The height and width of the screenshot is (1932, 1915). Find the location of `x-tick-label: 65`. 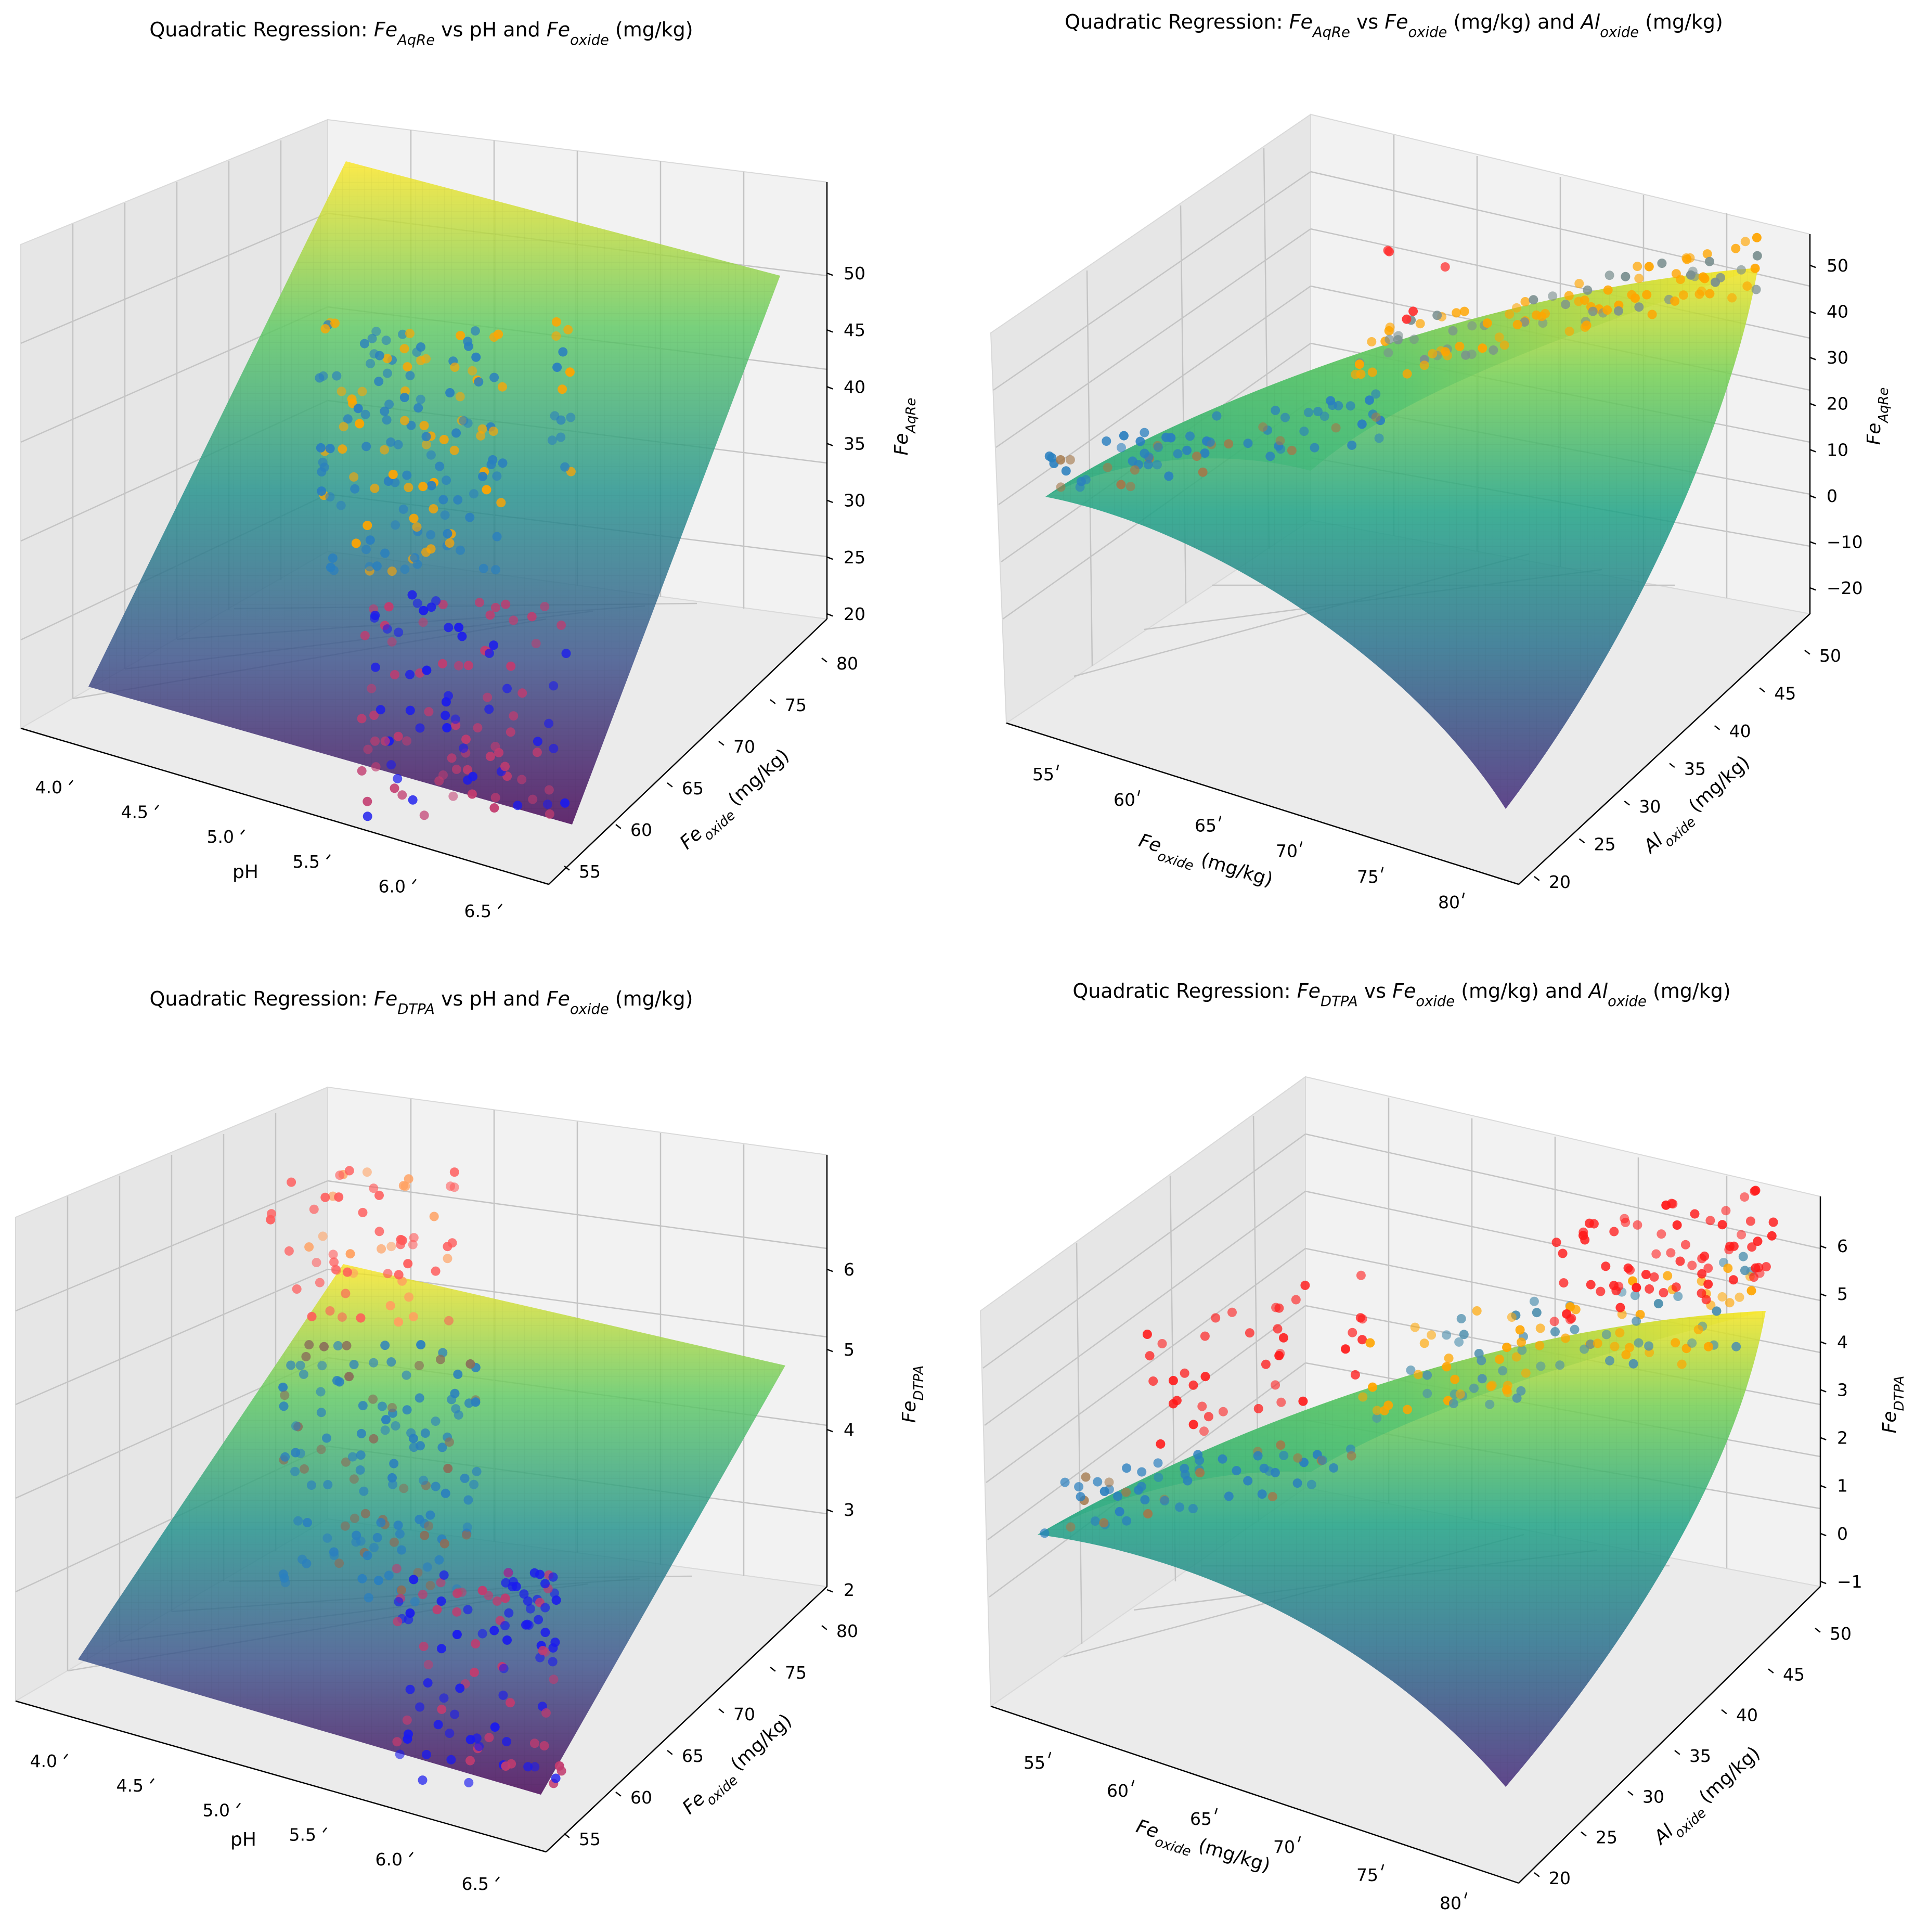

x-tick-label: 65 is located at coordinates (1201, 1819).